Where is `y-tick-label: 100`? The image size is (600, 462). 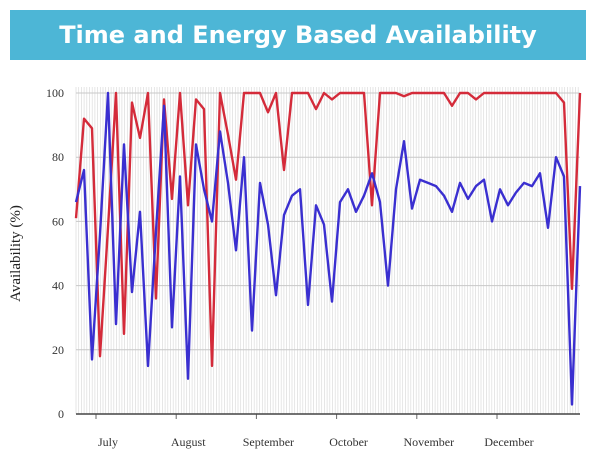
y-tick-label: 100 is located at coordinates (55, 93).